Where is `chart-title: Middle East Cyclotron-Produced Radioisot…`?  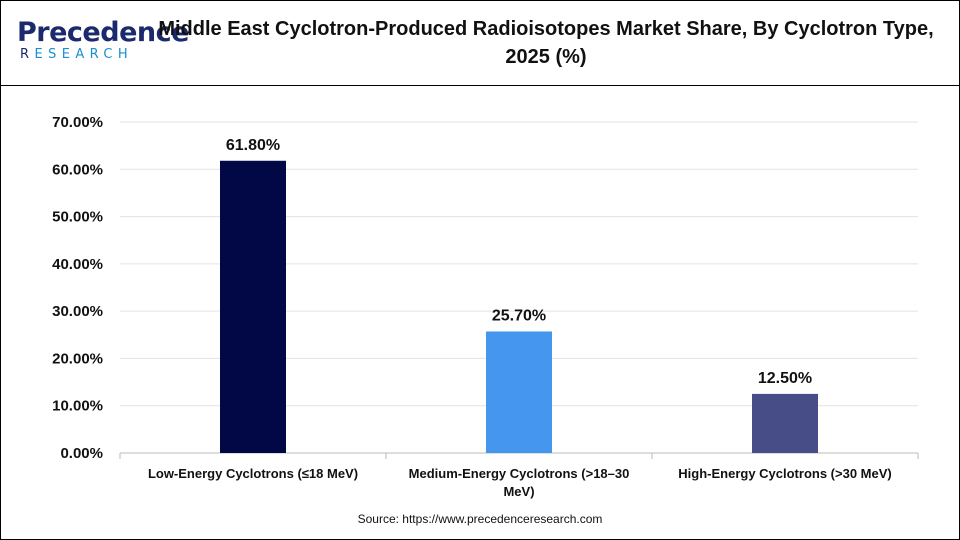 chart-title: Middle East Cyclotron-Produced Radioisot… is located at coordinates (546, 43).